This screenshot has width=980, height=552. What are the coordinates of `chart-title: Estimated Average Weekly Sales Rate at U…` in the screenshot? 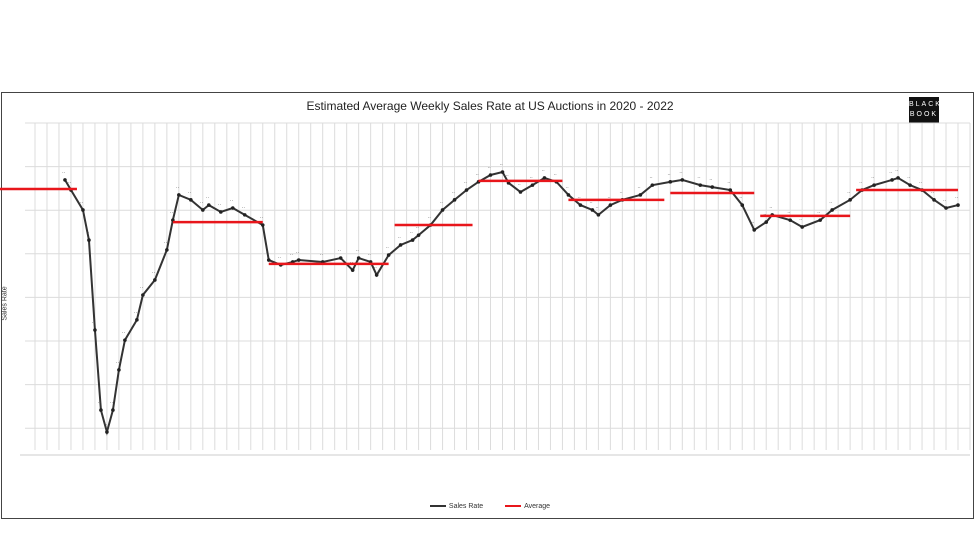 It's located at (490, 106).